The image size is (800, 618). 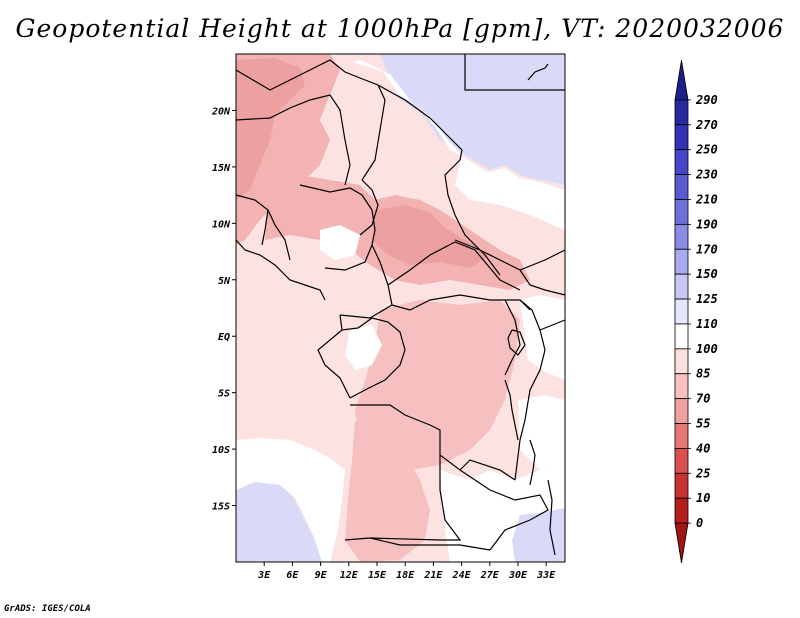 I want to click on x-tick-label: 6E, so click(x=292, y=575).